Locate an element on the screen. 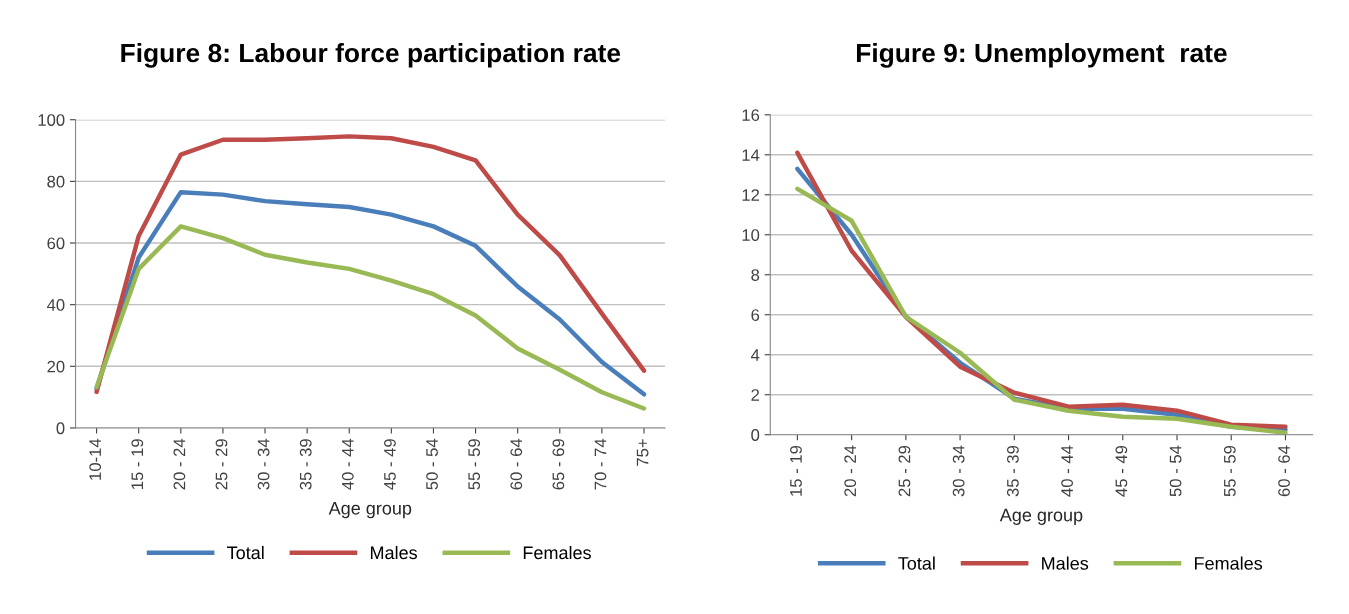 The width and height of the screenshot is (1349, 614). y-tick-label: 6 is located at coordinates (755, 315).